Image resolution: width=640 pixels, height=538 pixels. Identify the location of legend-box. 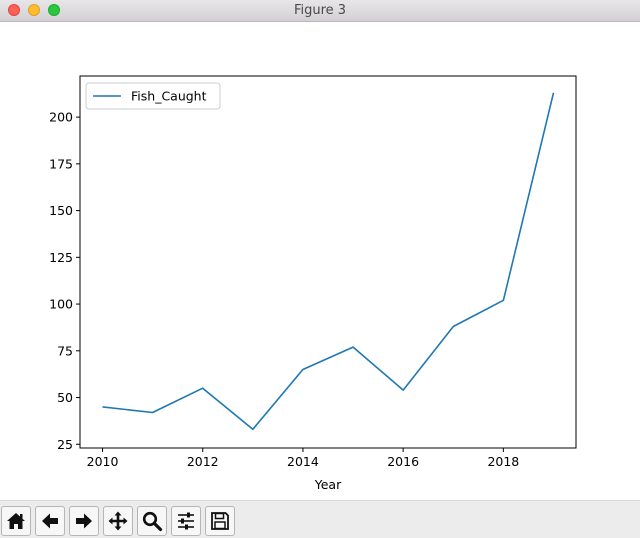
(153, 96).